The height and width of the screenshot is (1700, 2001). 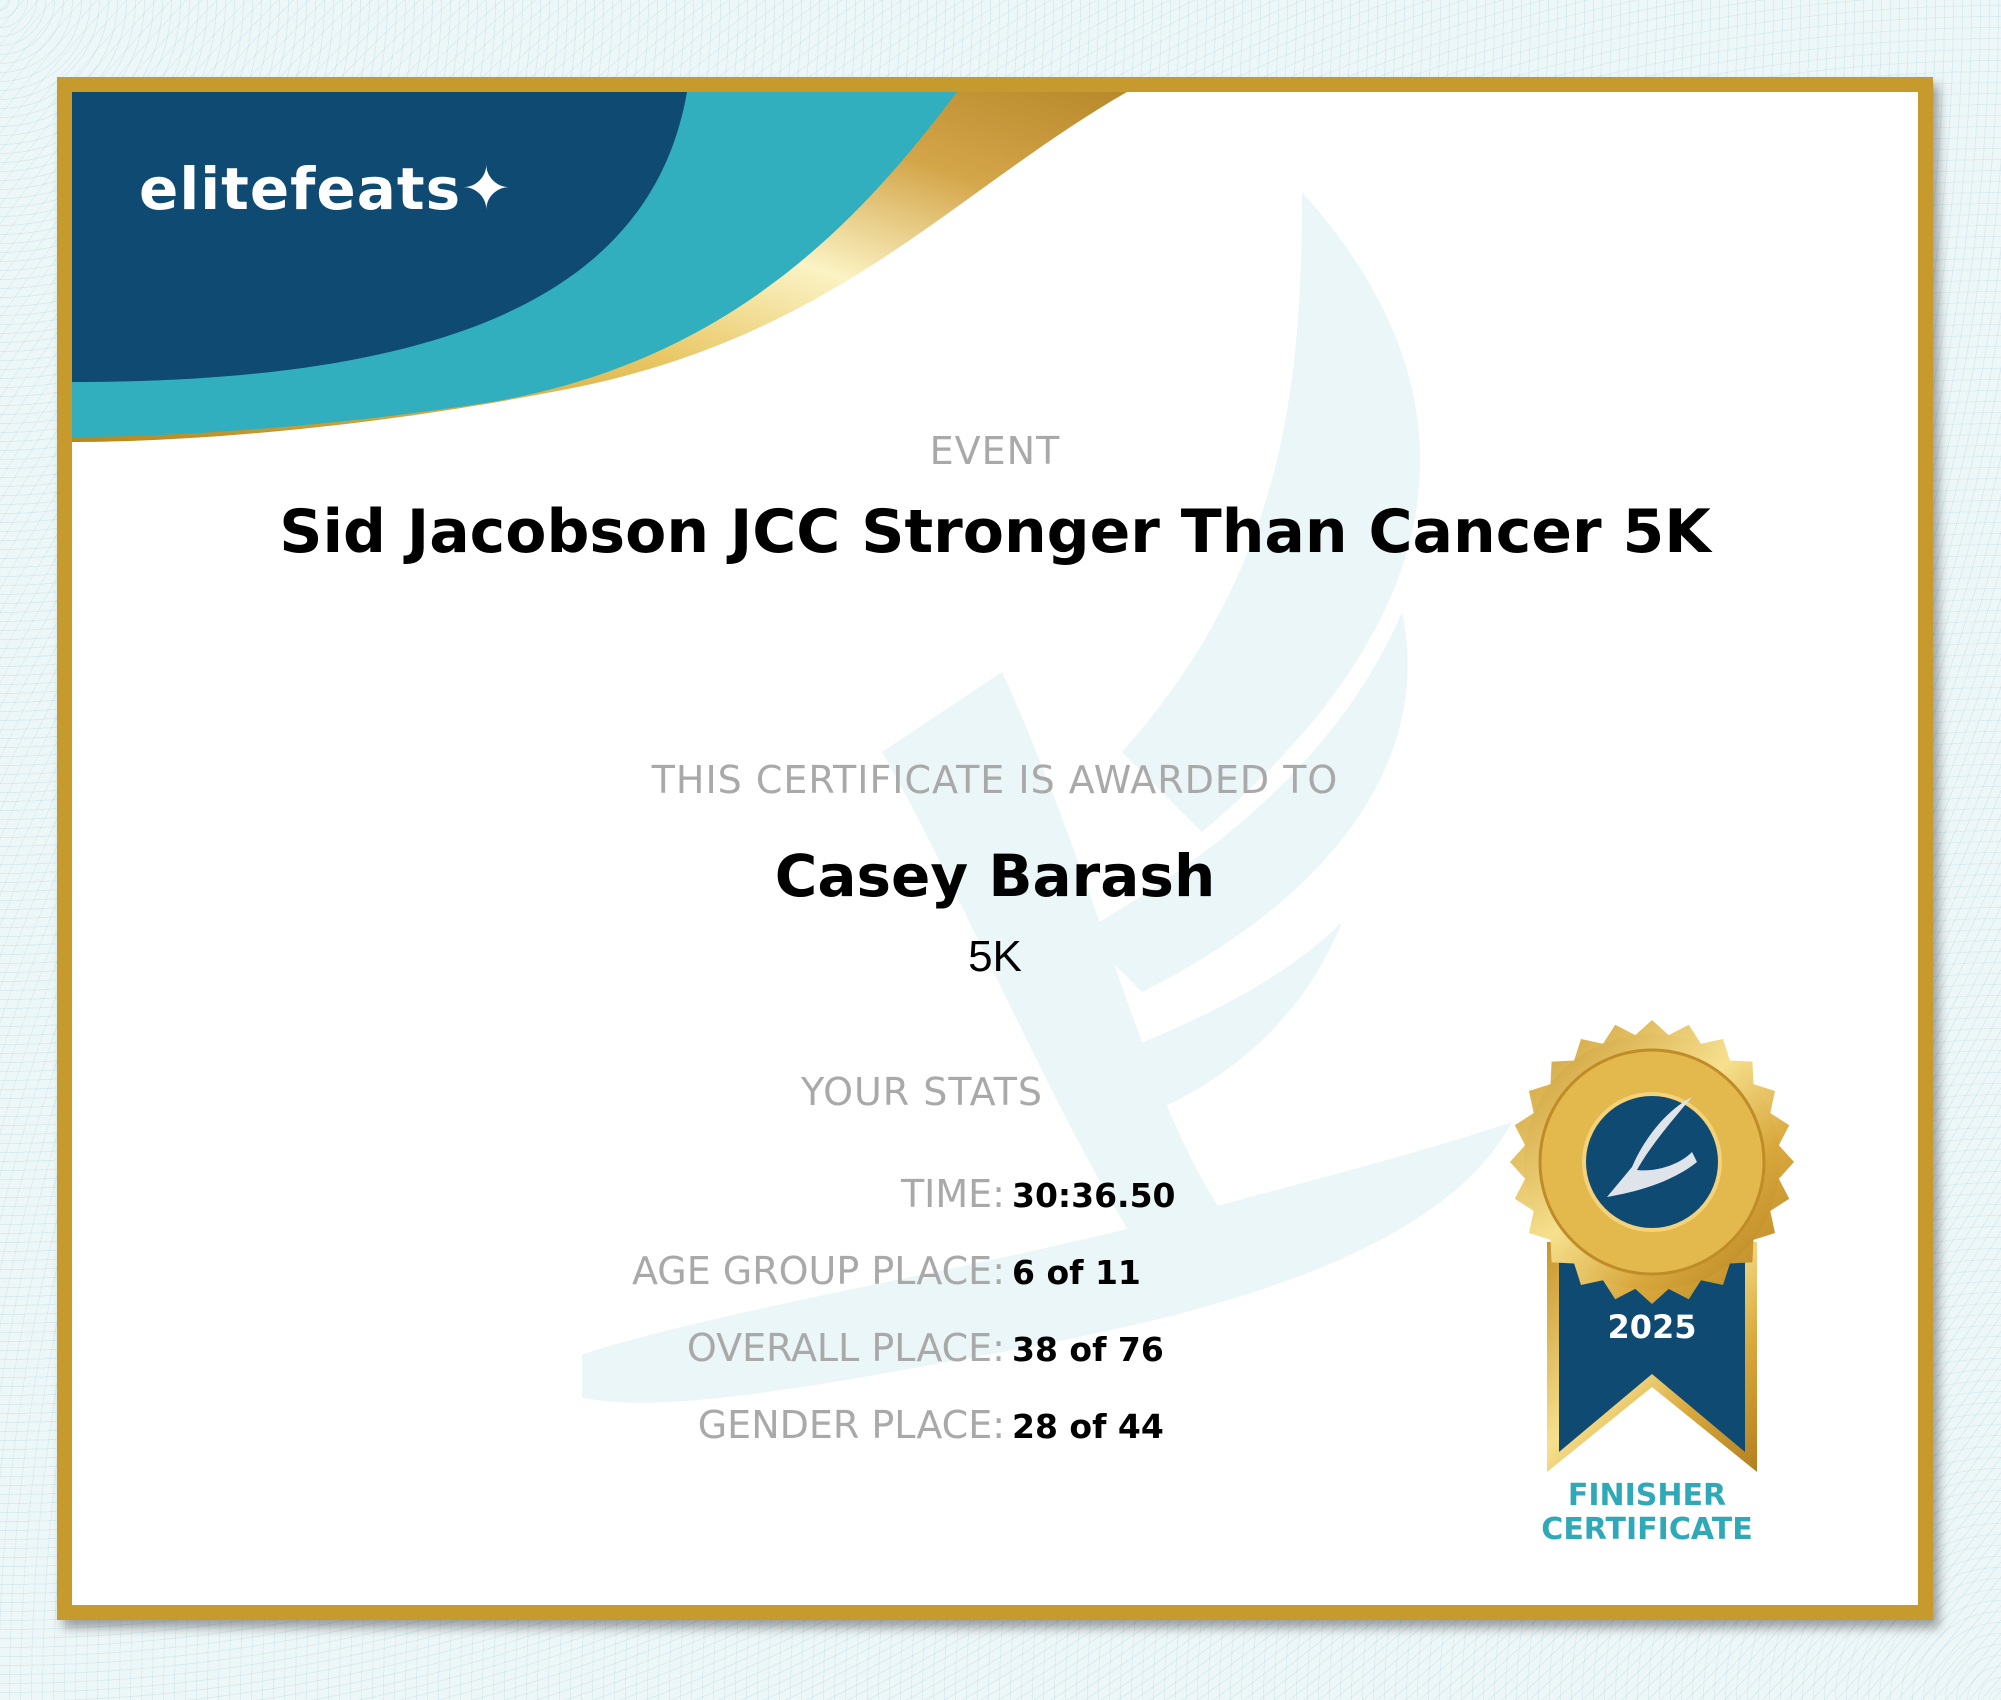 I want to click on stat-label: AGE GROUP PLACE:, so click(x=818, y=1271).